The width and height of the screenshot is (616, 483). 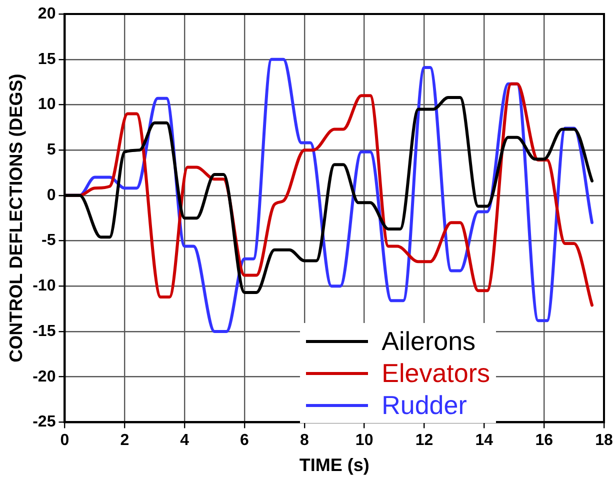 I want to click on y-tick-label: 0, so click(x=51, y=195).